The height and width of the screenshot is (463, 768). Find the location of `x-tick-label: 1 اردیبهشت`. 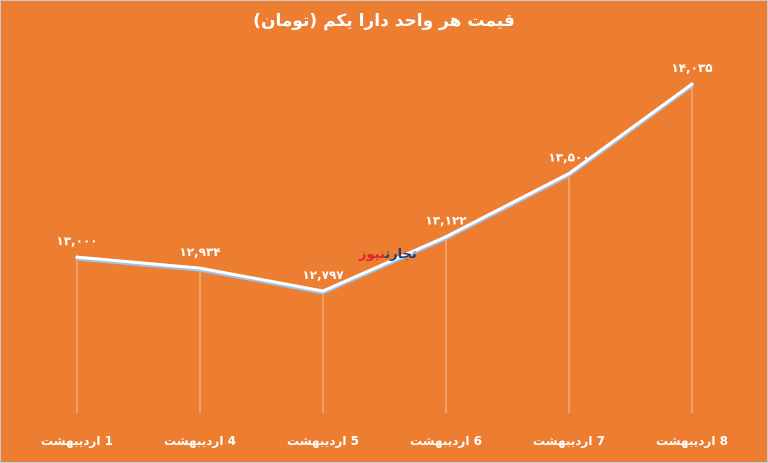

x-tick-label: 1 اردیبهشت is located at coordinates (77, 441).